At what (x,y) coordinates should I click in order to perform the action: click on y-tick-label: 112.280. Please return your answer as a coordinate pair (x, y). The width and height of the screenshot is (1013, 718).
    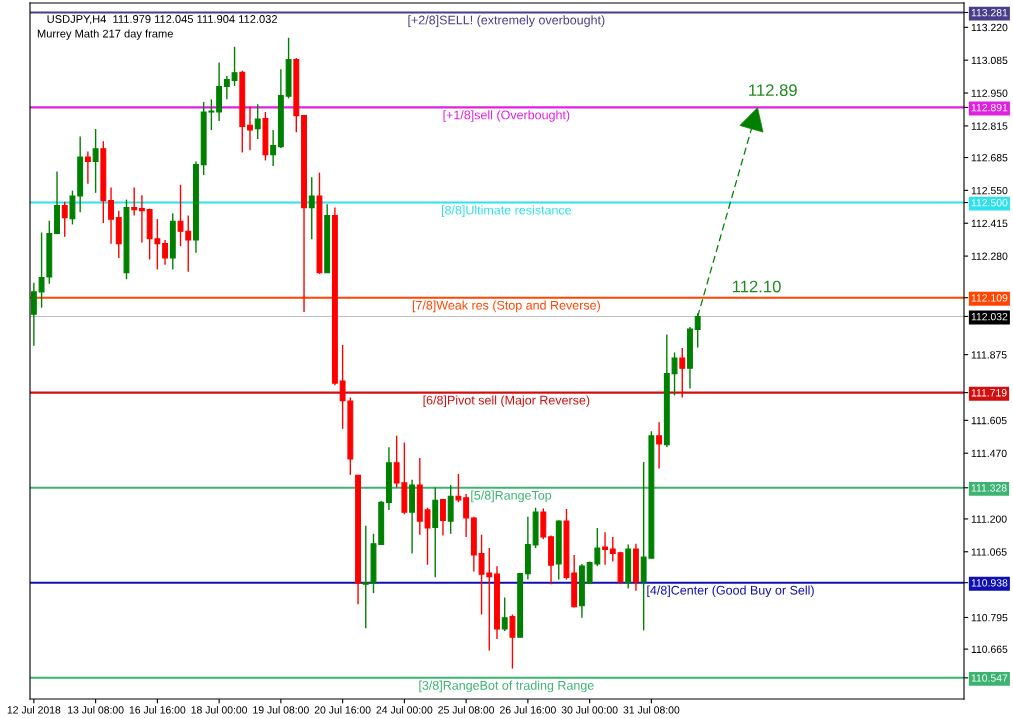
    Looking at the image, I should click on (989, 256).